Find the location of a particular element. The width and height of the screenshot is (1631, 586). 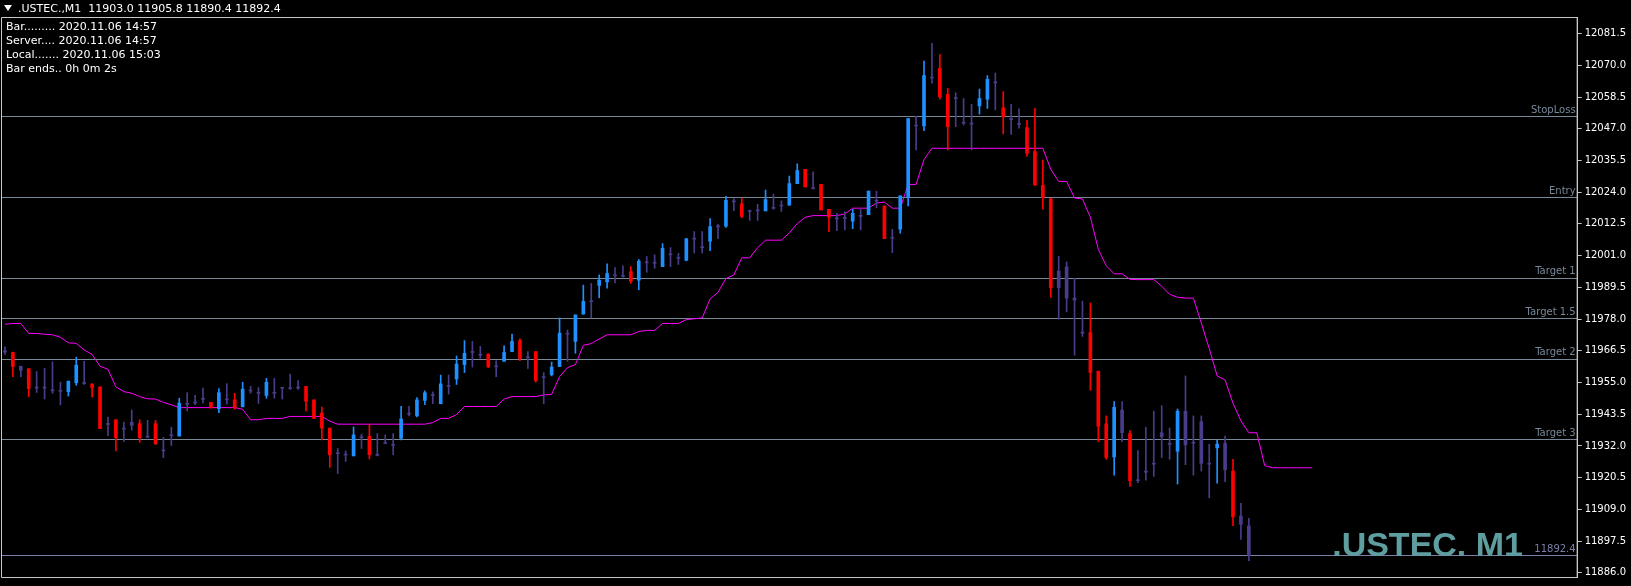

y-tick-label: 12070.0 is located at coordinates (1605, 64).